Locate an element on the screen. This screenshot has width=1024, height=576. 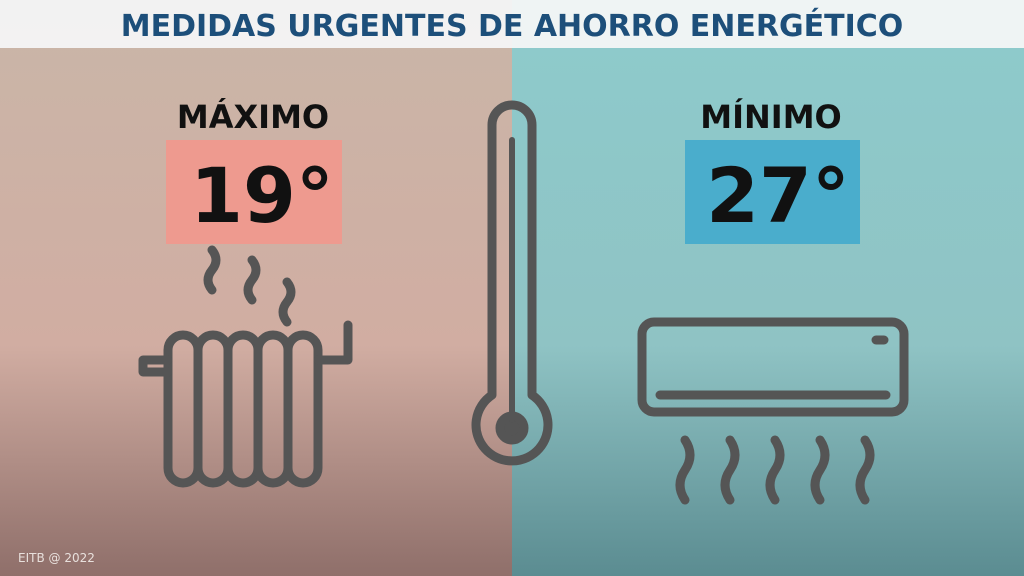
thermometer-icon is located at coordinates (512, 283).